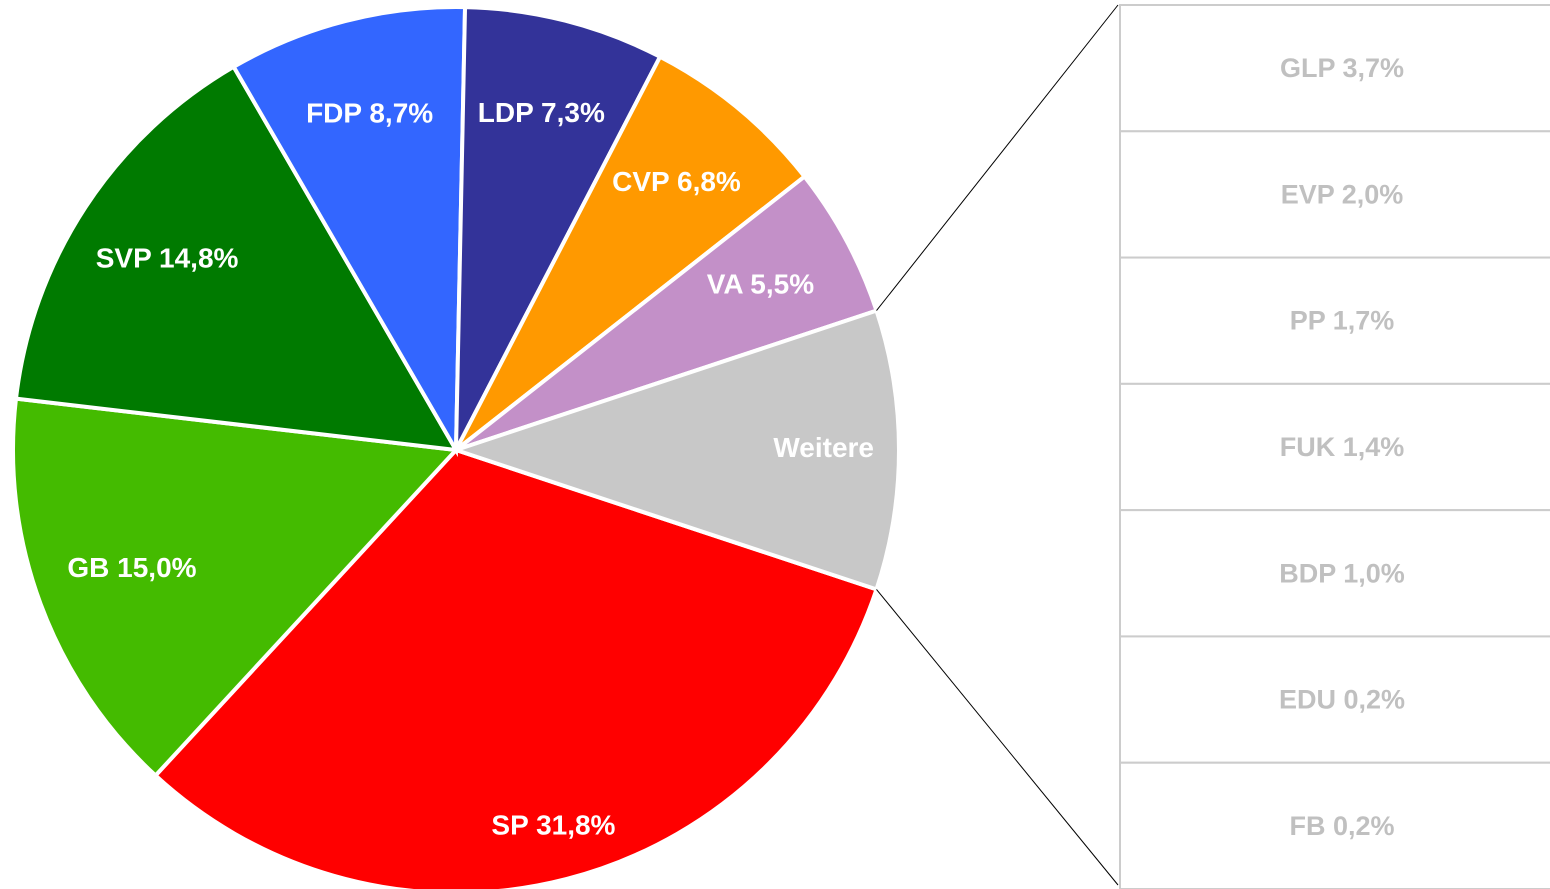 The image size is (1550, 889). I want to click on bar-label: PP 1,7%, so click(1342, 321).